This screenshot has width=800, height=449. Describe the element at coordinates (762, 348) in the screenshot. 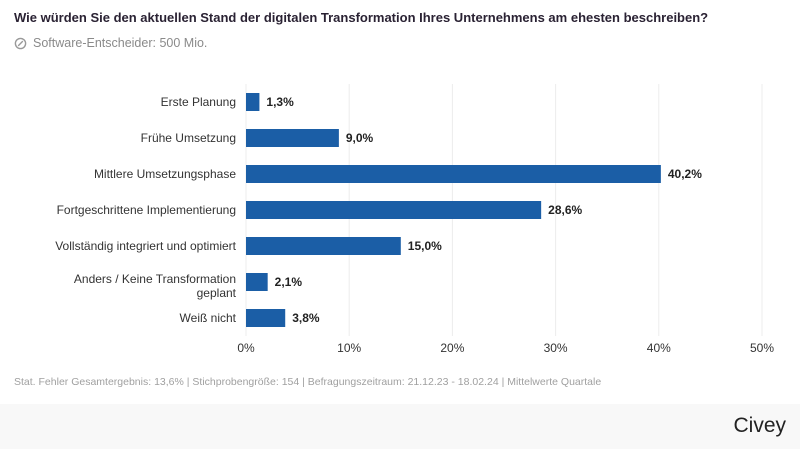

I see `x-tick-label: 50%` at that location.